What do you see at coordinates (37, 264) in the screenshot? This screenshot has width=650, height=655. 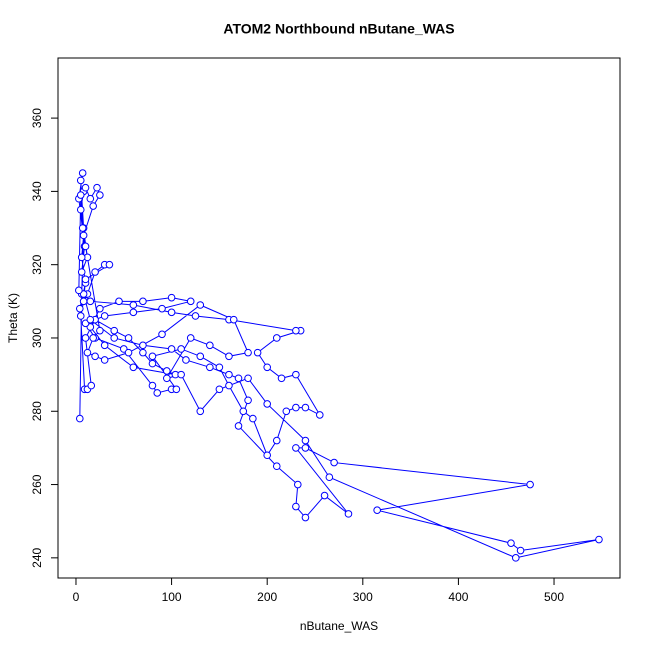 I see `y-tick-label: 320` at bounding box center [37, 264].